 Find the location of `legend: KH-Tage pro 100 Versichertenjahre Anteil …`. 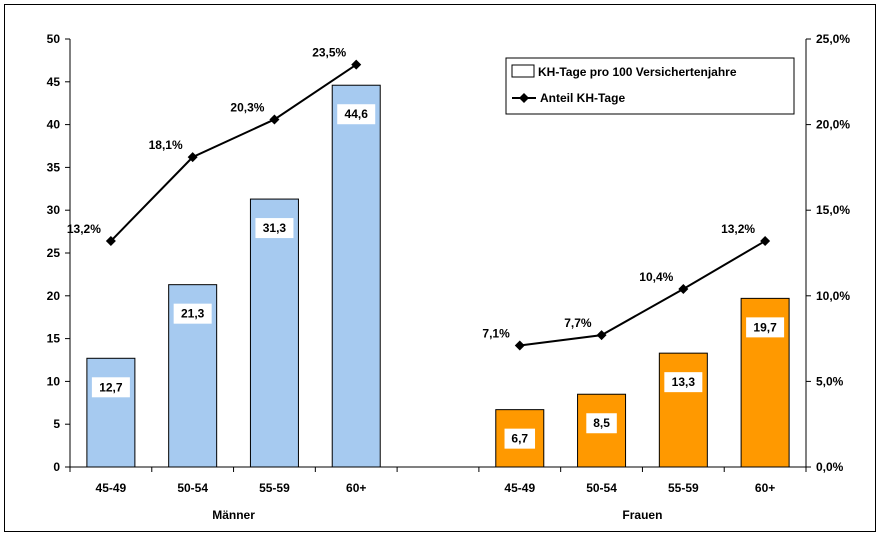

legend: KH-Tage pro 100 Versichertenjahre Anteil … is located at coordinates (650, 86).